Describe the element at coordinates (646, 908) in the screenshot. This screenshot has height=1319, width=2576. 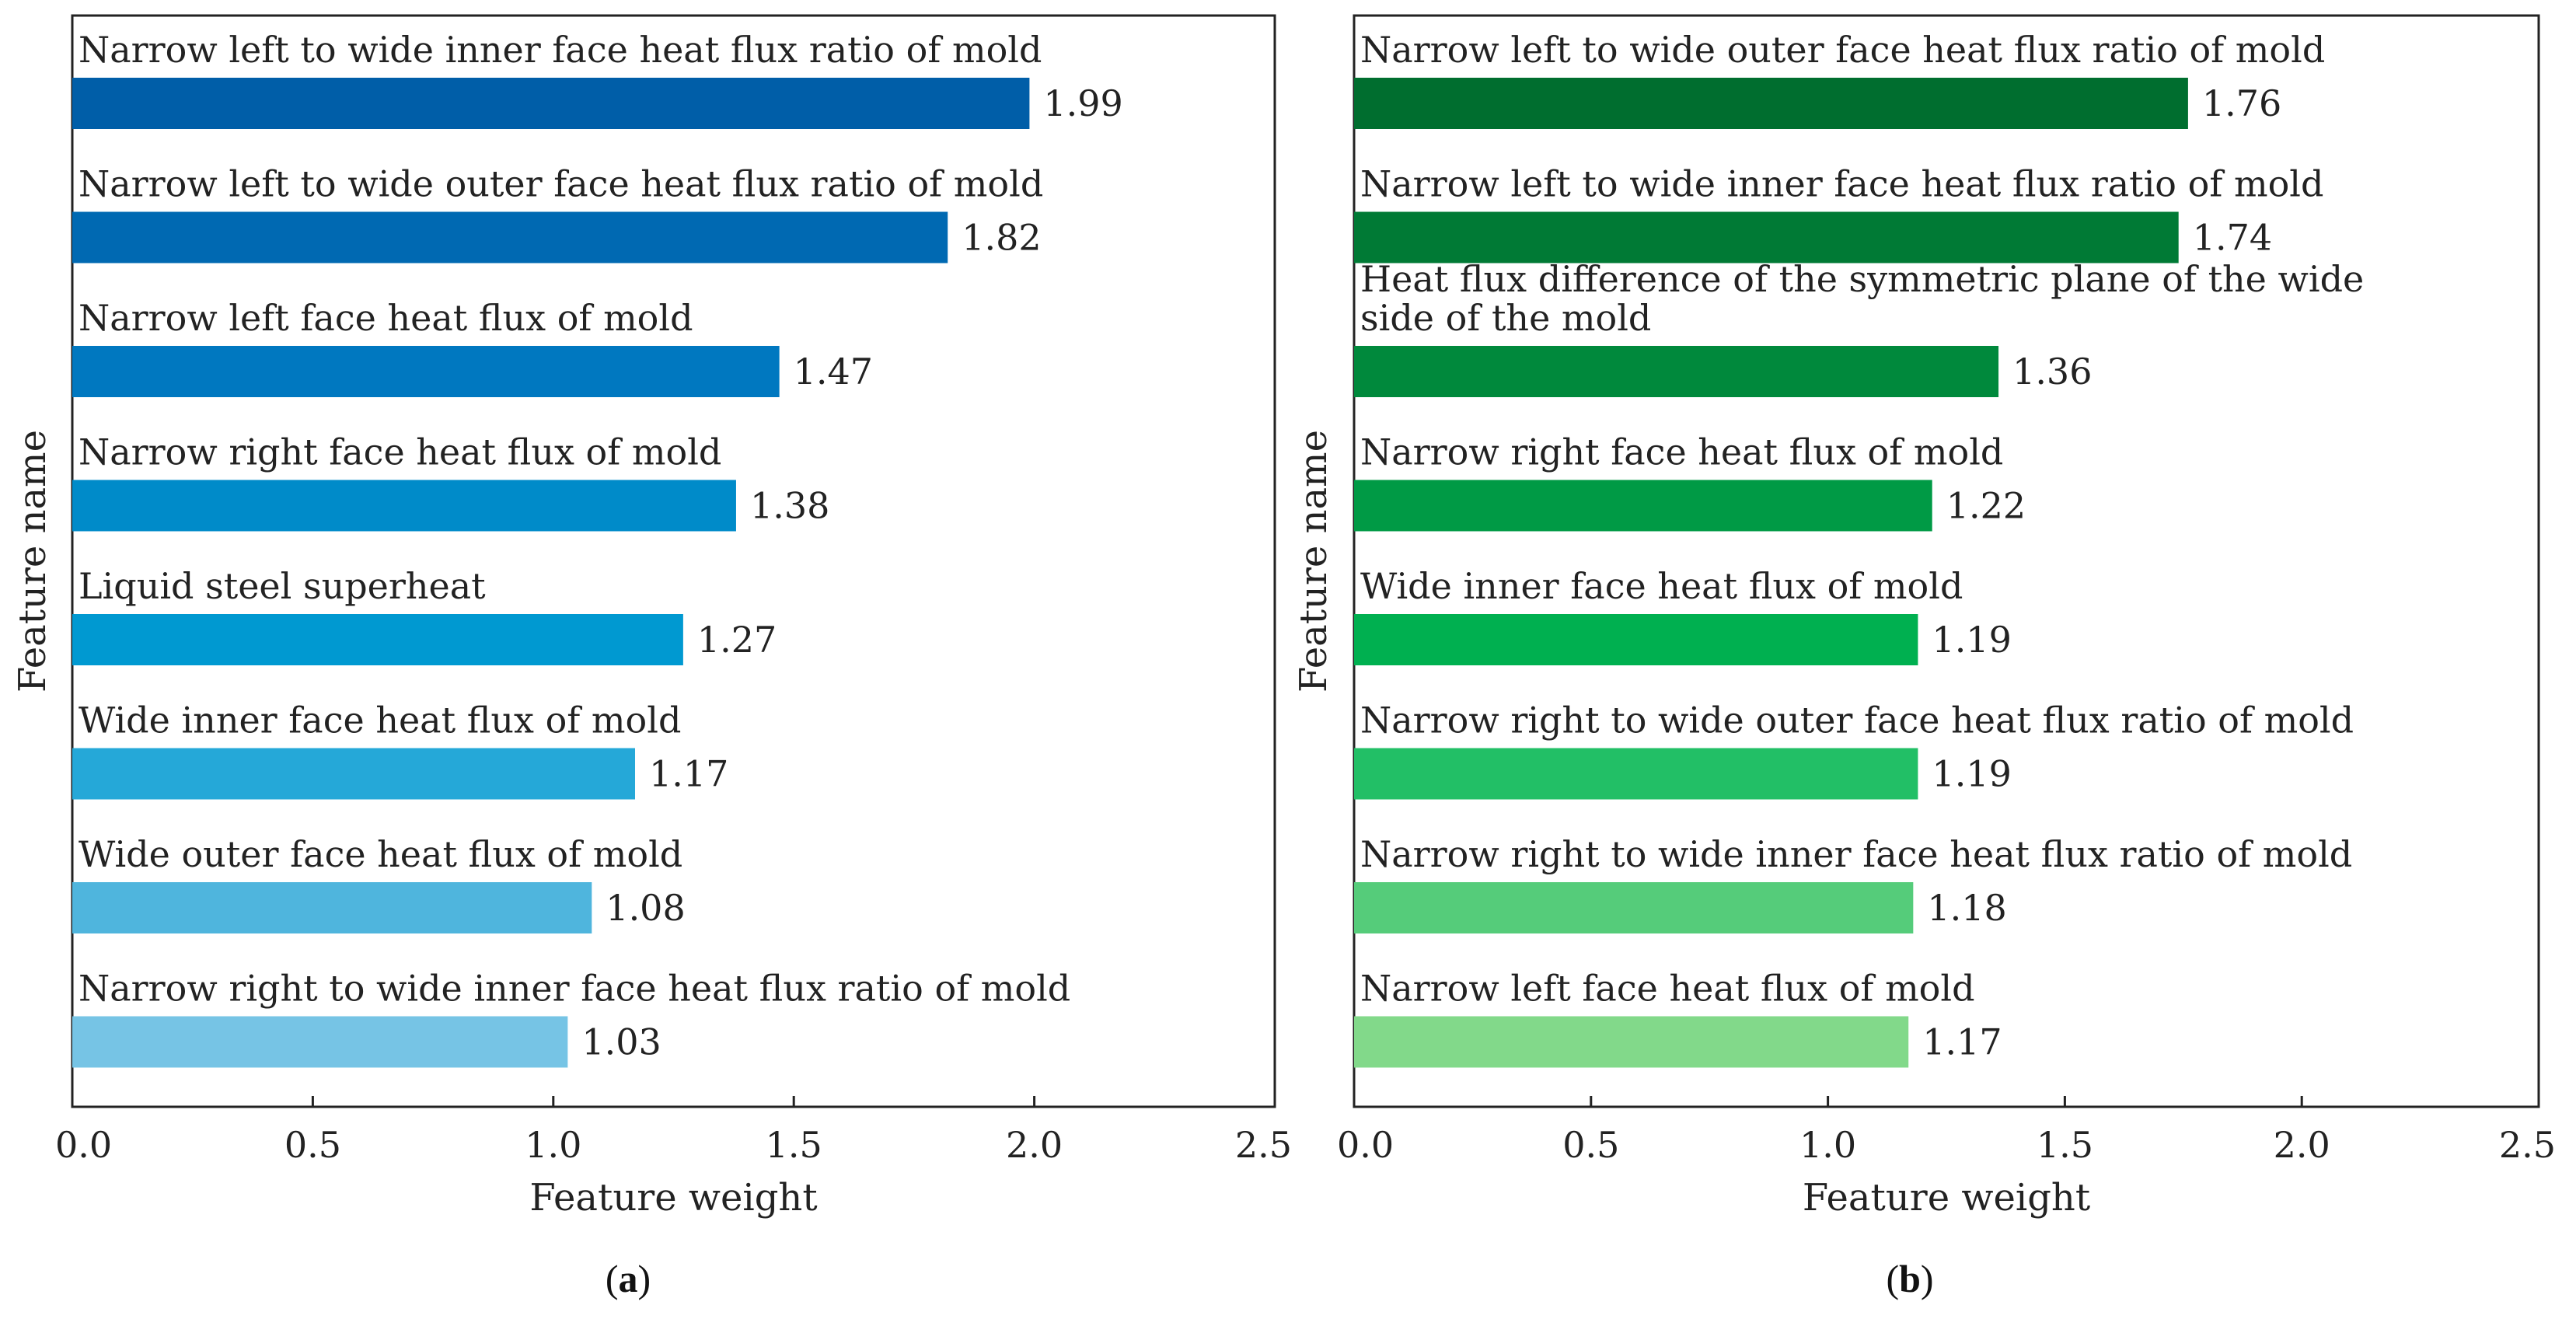
I see `value-label-7: 1.08` at that location.